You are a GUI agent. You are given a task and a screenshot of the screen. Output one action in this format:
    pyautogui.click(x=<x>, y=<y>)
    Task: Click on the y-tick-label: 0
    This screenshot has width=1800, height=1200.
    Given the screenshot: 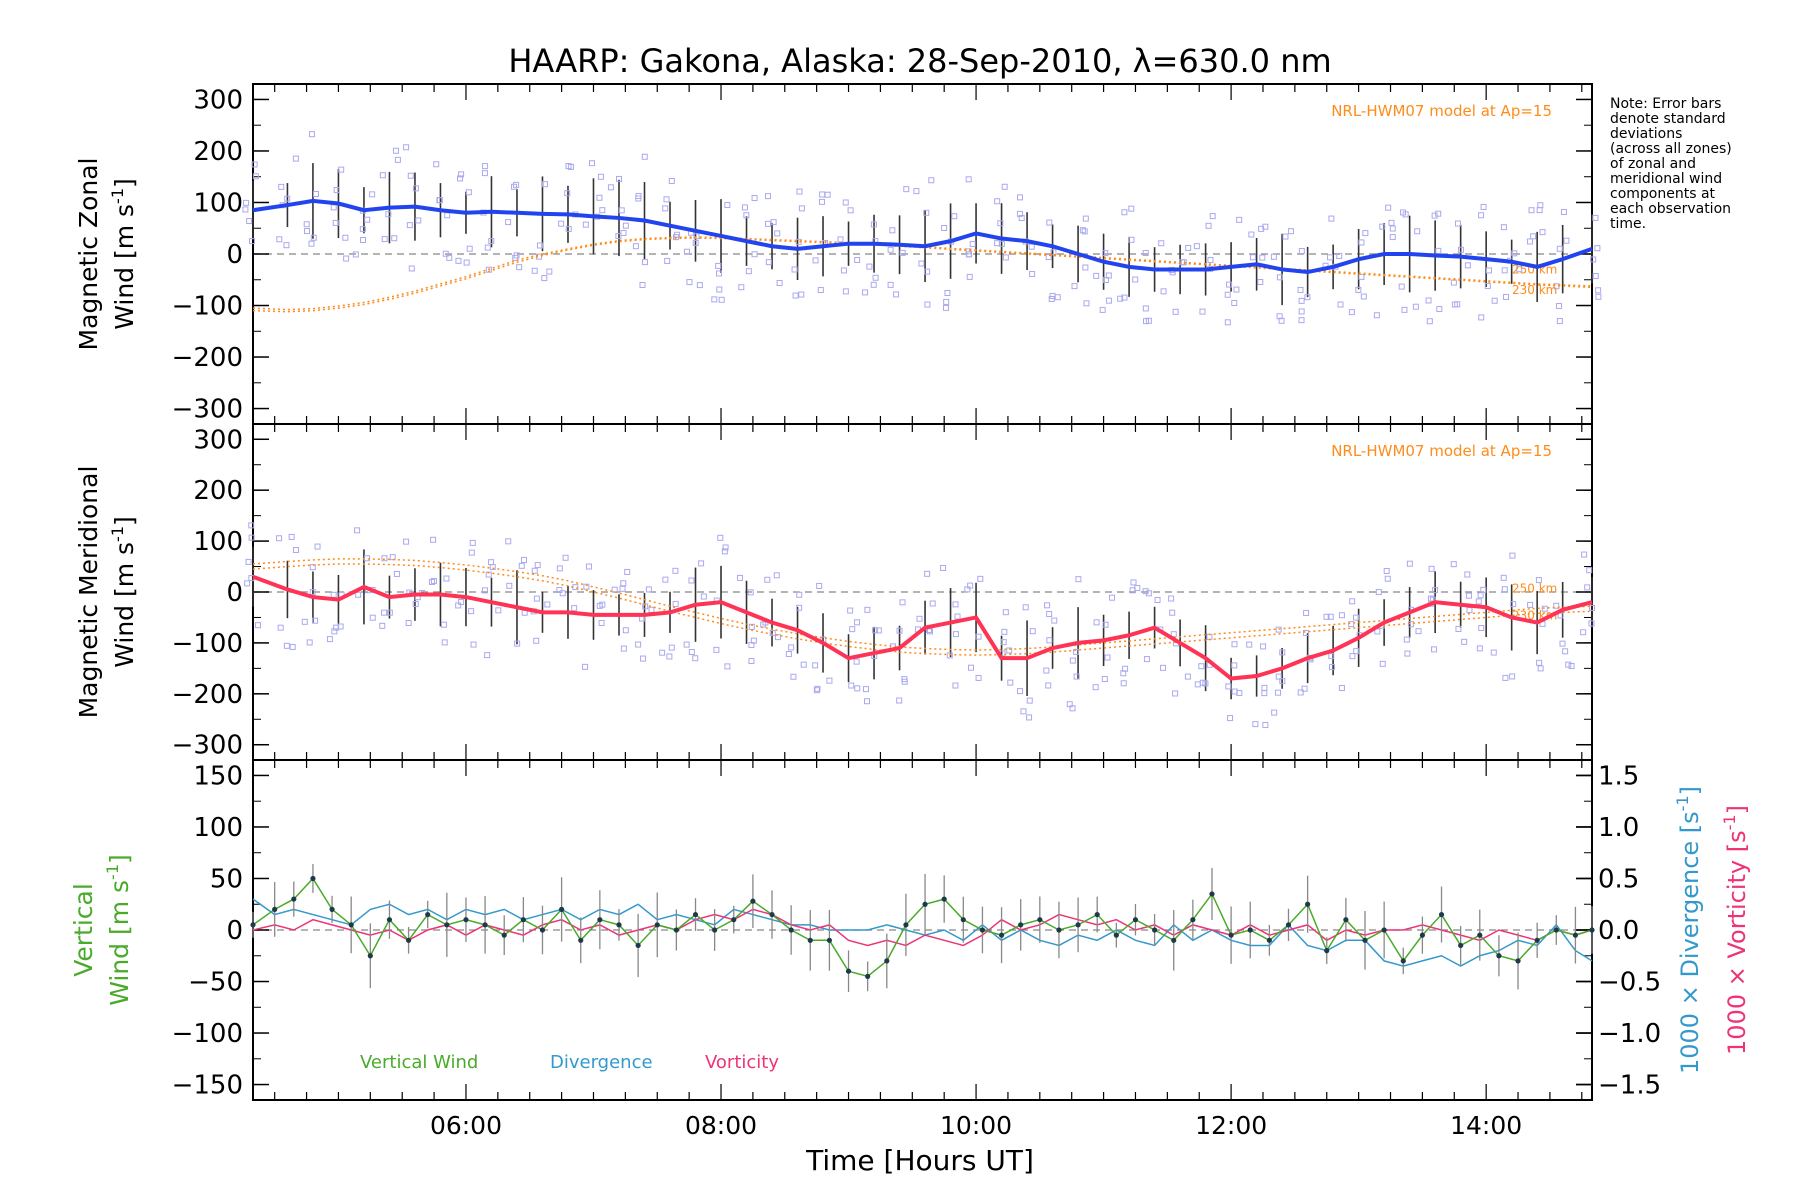 What is the action you would take?
    pyautogui.click(x=234, y=255)
    